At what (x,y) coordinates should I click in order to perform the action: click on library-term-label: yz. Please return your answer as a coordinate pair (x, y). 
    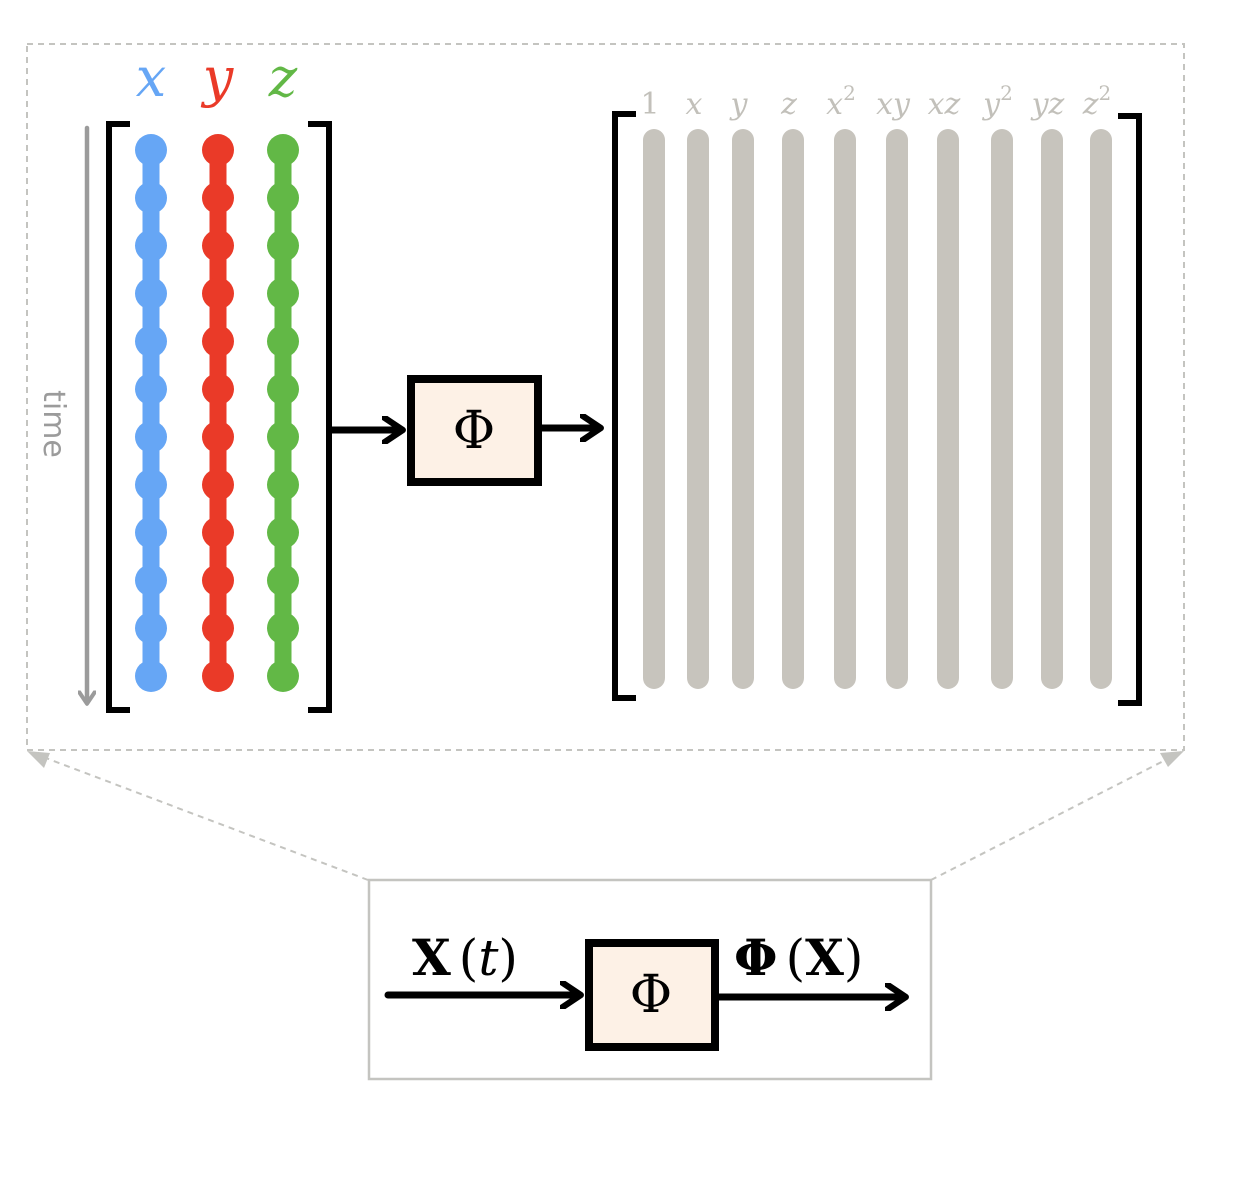
    Looking at the image, I should click on (1047, 104).